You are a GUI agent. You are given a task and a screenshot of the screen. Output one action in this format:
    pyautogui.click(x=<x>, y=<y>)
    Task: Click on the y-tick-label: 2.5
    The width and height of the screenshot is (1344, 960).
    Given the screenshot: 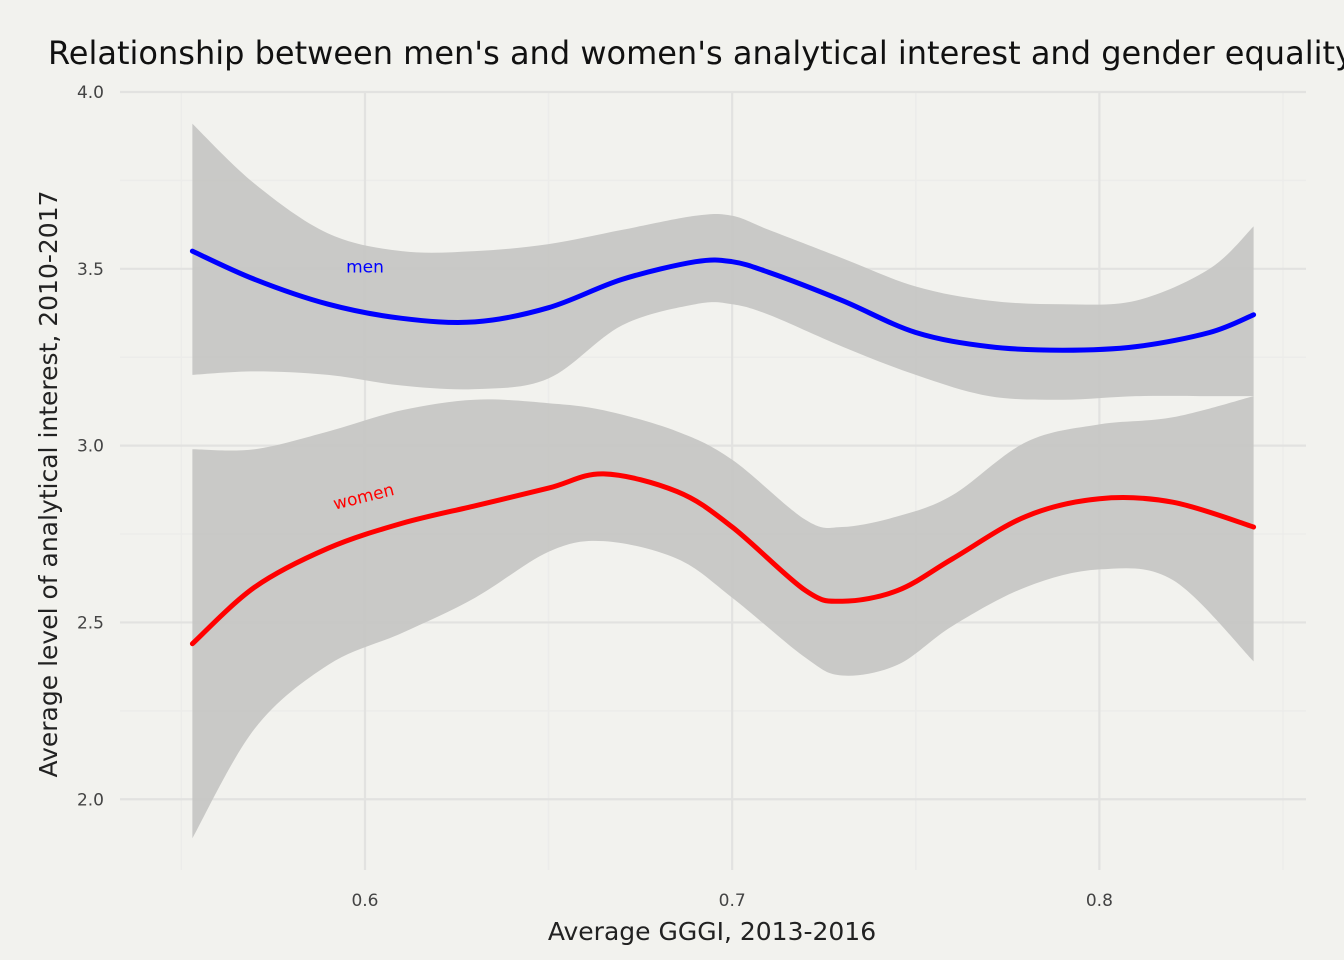 What is the action you would take?
    pyautogui.click(x=90, y=623)
    